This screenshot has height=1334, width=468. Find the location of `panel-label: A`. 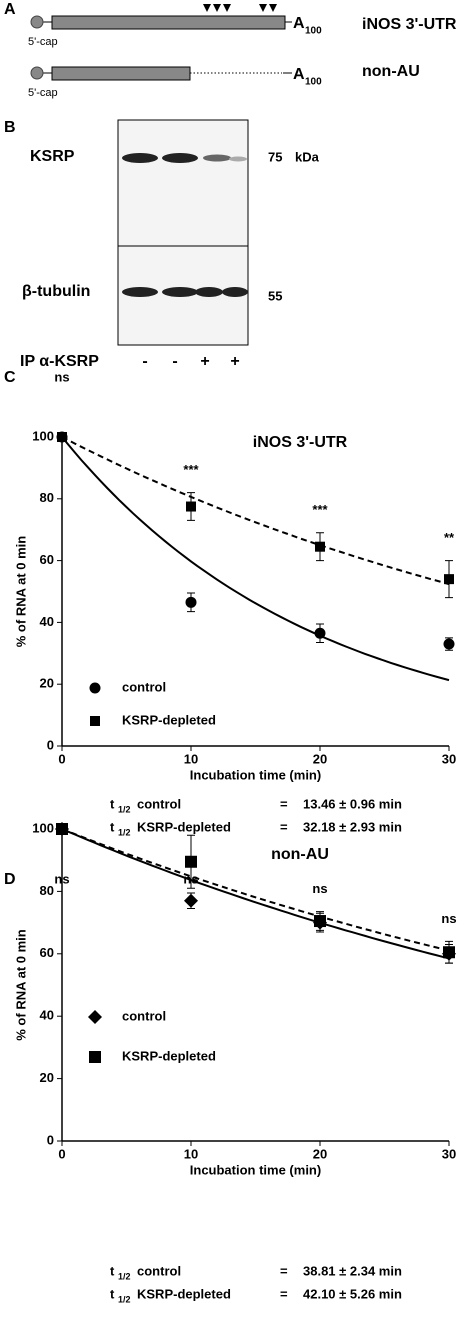

panel-label: A is located at coordinates (10, 9).